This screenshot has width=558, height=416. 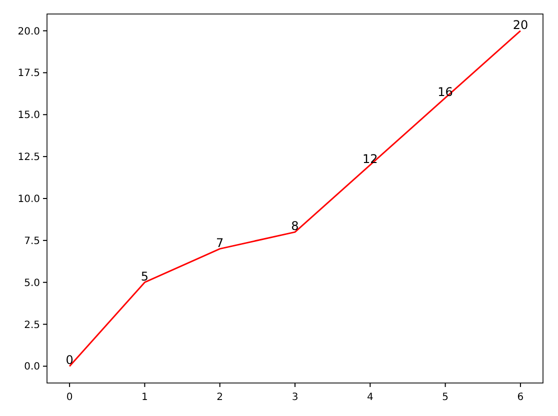 What do you see at coordinates (29, 116) in the screenshot?
I see `y-tick-label: 15.0` at bounding box center [29, 116].